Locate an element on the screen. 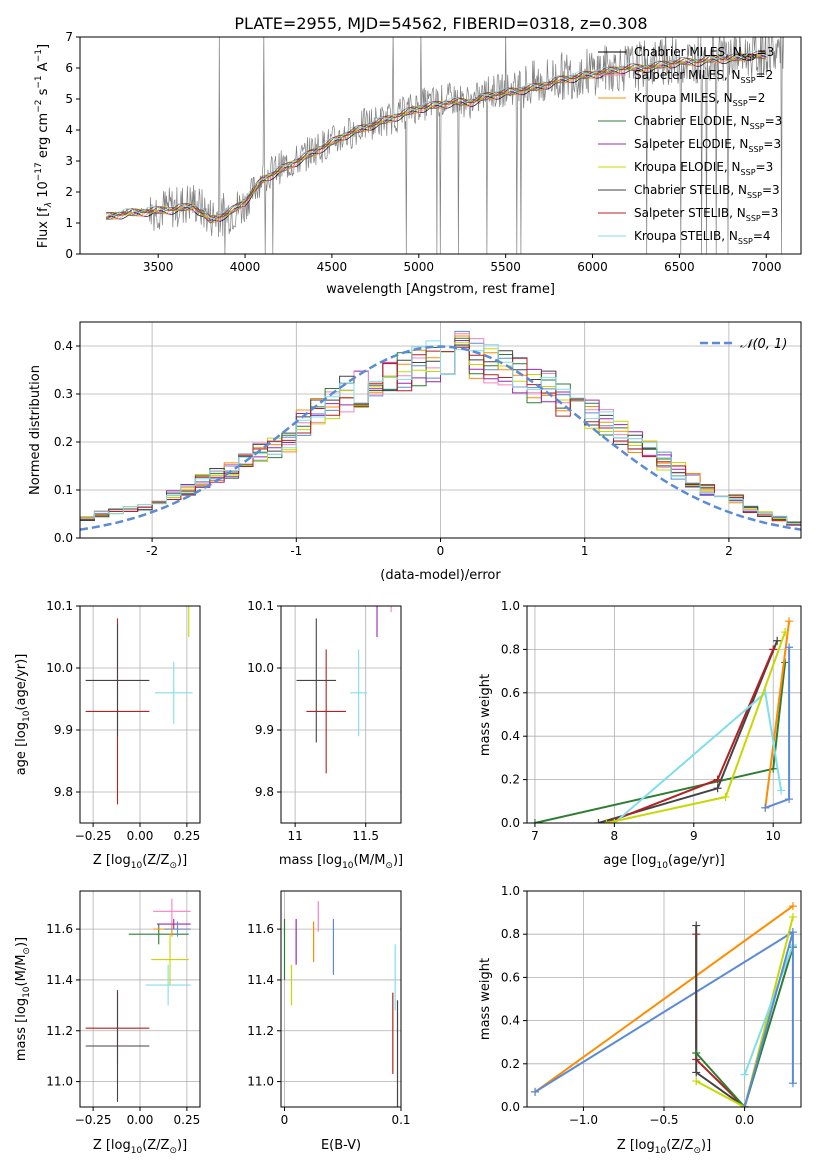  x-tick-label: 6000 is located at coordinates (592, 267).